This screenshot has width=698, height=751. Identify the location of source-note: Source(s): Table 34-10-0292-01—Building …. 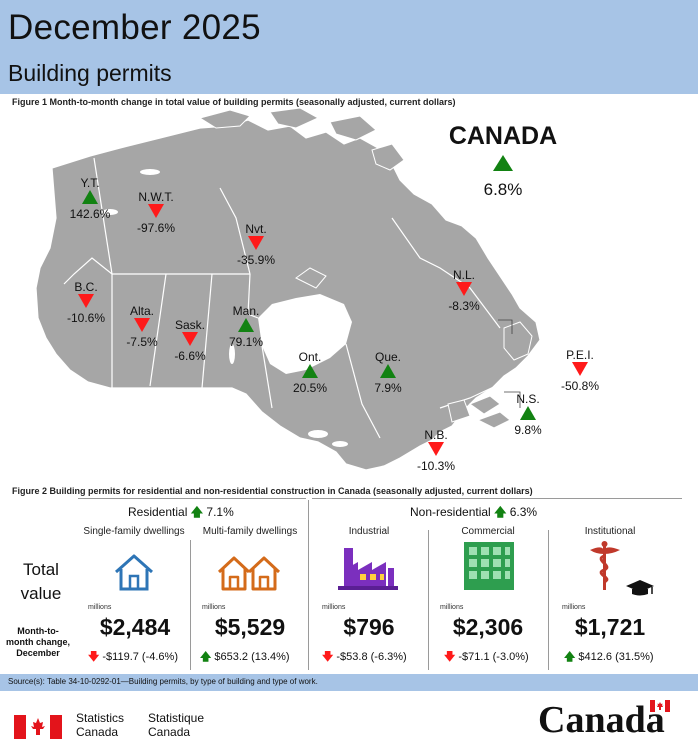
(349, 682).